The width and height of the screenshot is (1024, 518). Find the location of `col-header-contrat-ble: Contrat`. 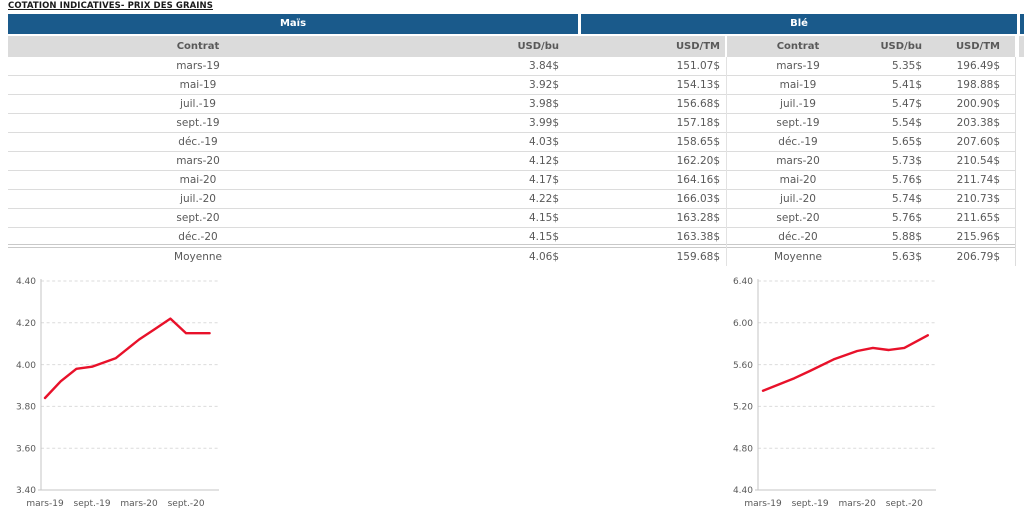

col-header-contrat-ble: Contrat is located at coordinates (798, 46).